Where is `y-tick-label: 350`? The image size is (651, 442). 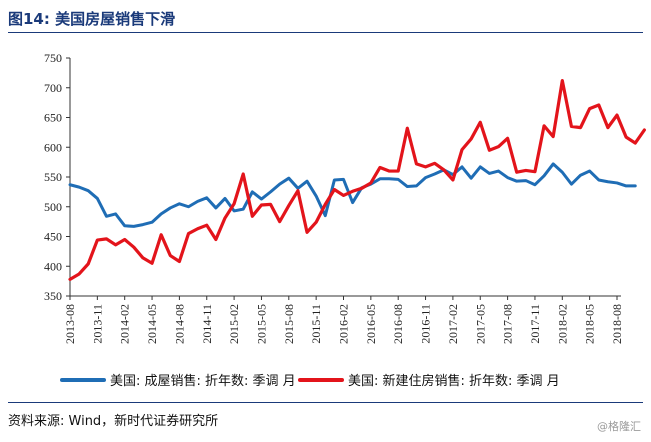 y-tick-label: 350 is located at coordinates (53, 296).